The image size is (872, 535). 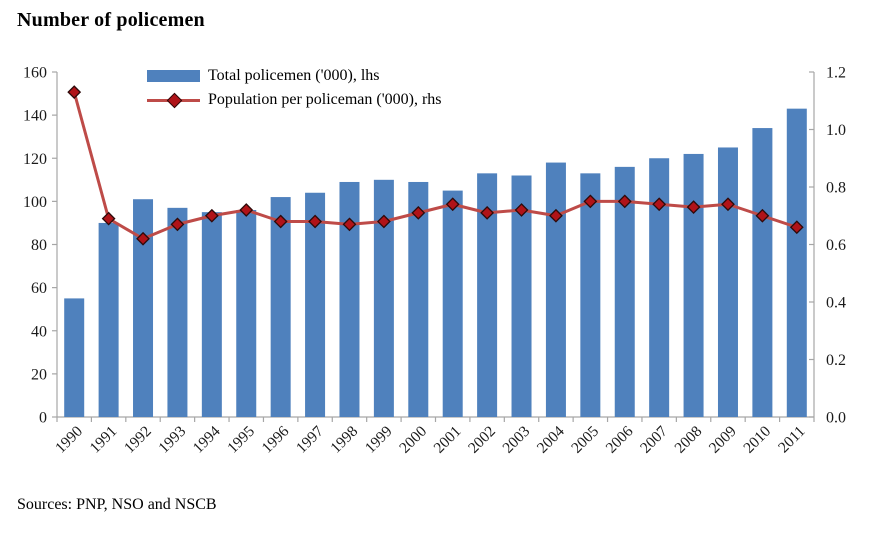 What do you see at coordinates (585, 440) in the screenshot?
I see `x-axis-year-label: 2005` at bounding box center [585, 440].